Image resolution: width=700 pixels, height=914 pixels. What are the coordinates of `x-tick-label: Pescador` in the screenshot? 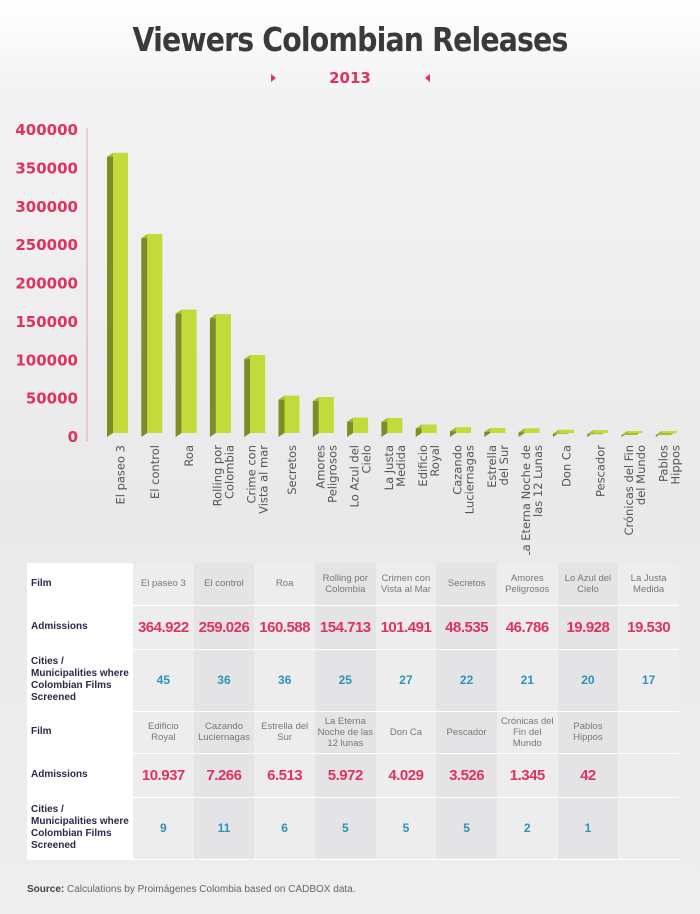 It's located at (601, 471).